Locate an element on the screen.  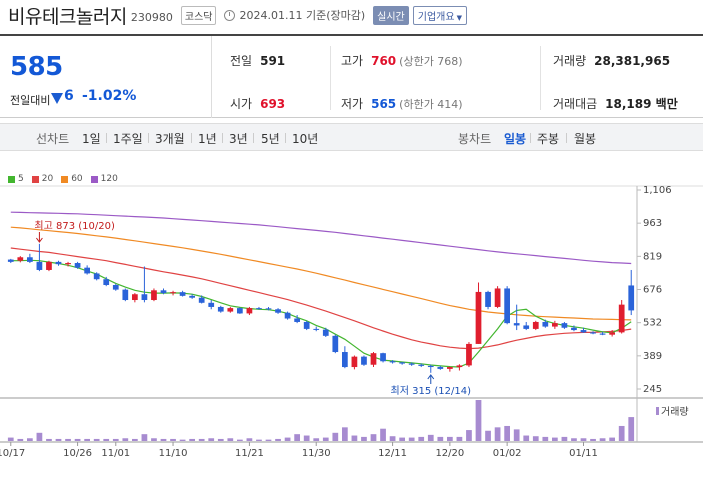
period-monthly: 월봉 is located at coordinates (585, 139).